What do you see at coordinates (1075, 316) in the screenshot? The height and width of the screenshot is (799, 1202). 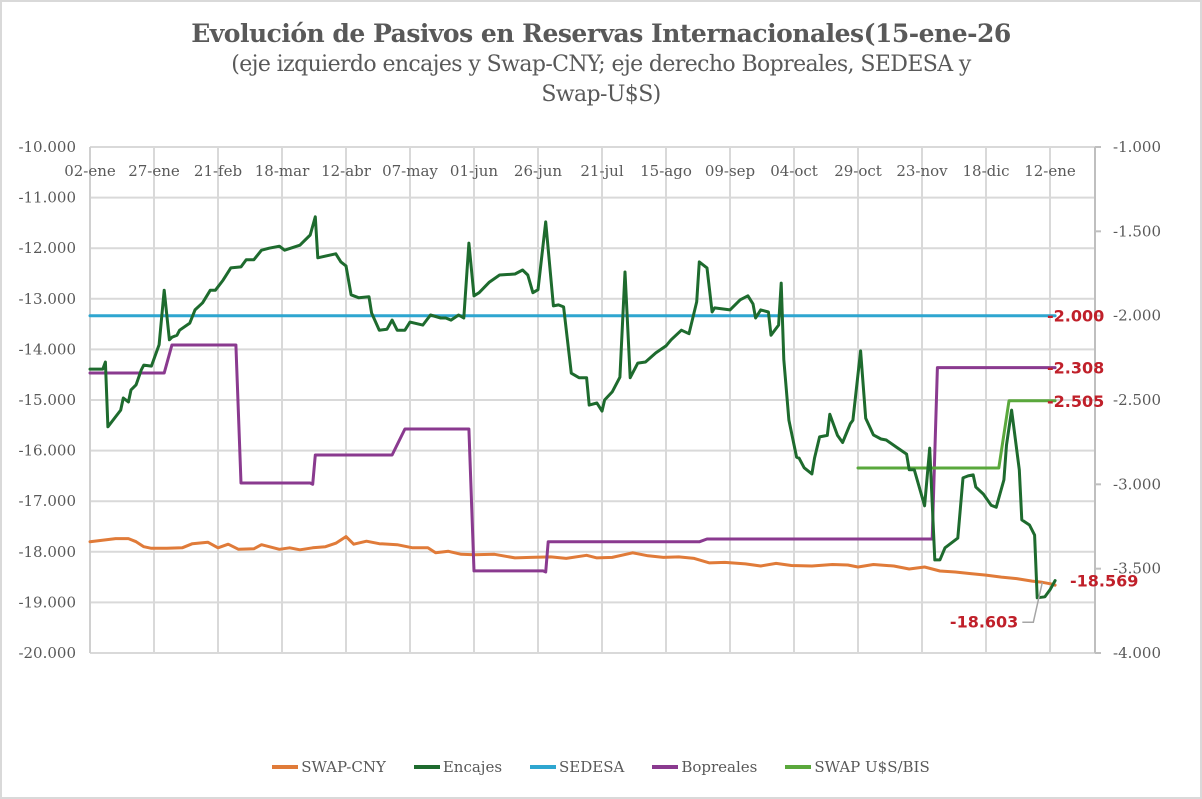 I see `data-label: -2.000` at bounding box center [1075, 316].